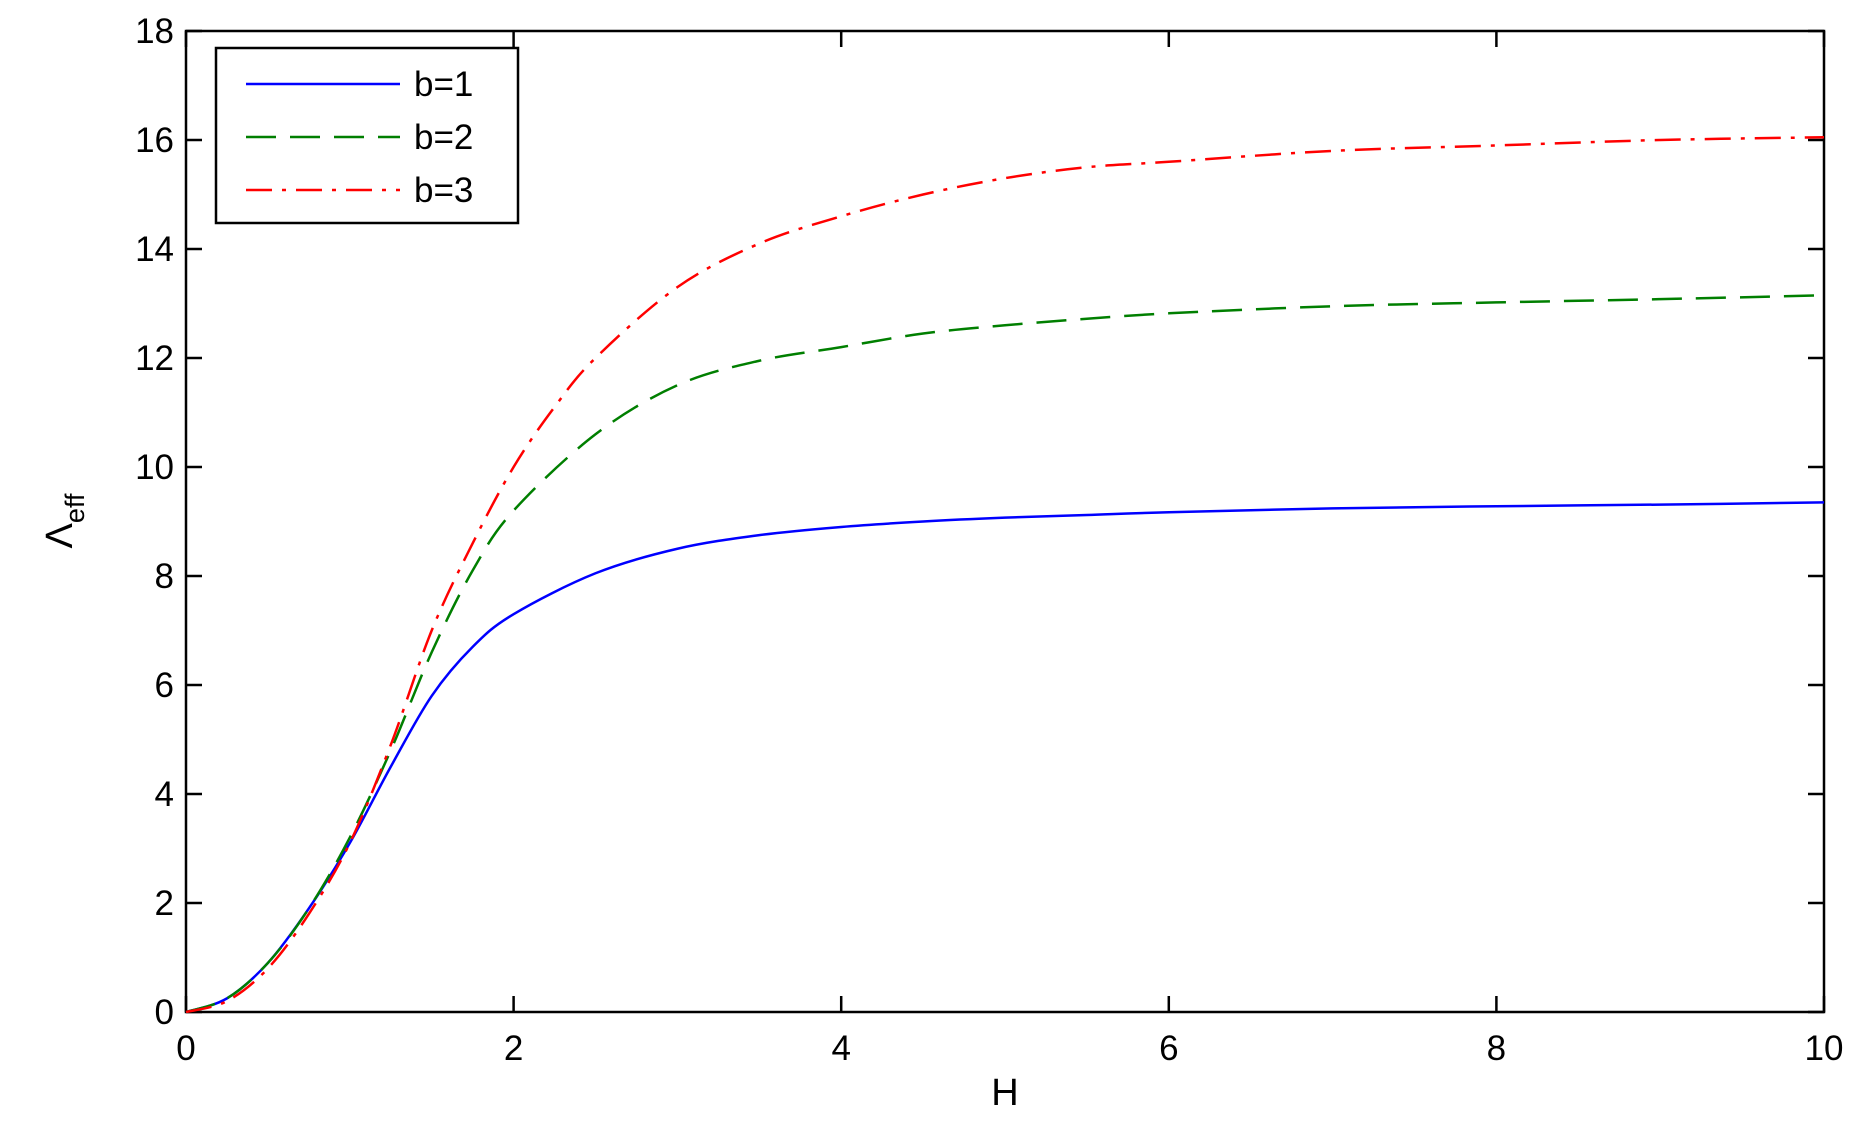 The image size is (1873, 1140). Describe the element at coordinates (154, 467) in the screenshot. I see `y-tick-label: 10` at that location.